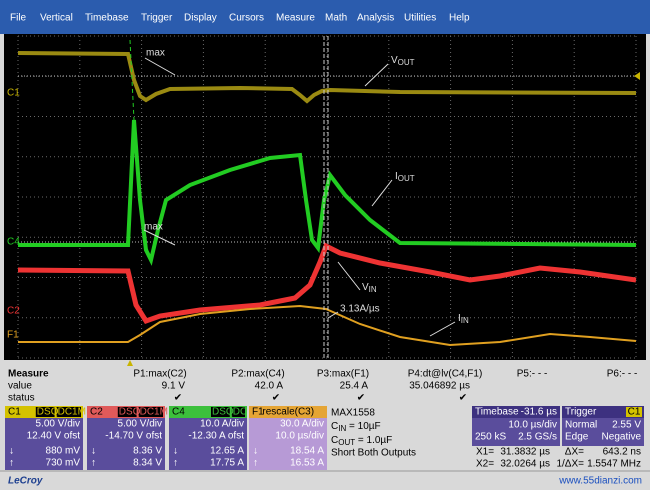  Describe the element at coordinates (130, 363) in the screenshot. I see `trigger-marker` at that location.